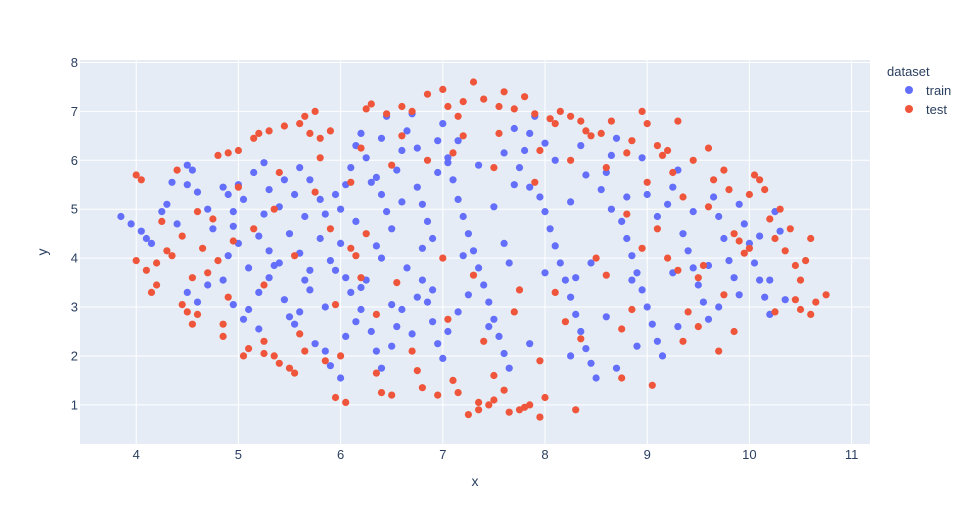 This screenshot has height=525, width=971. What do you see at coordinates (928, 90) in the screenshot?
I see `legend-item-train: train` at bounding box center [928, 90].